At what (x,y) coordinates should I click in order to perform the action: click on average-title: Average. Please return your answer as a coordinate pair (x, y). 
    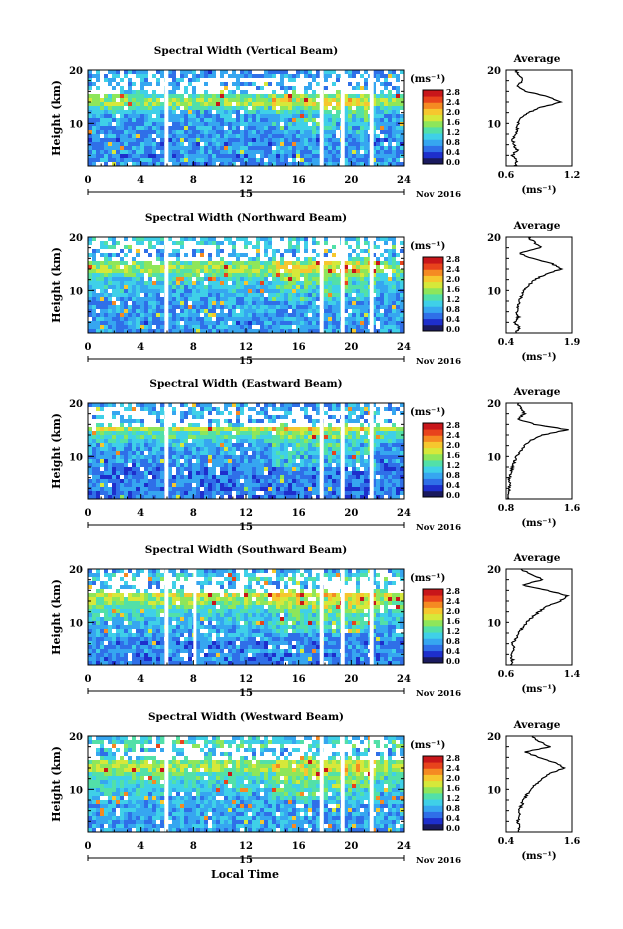
    Looking at the image, I should click on (537, 226).